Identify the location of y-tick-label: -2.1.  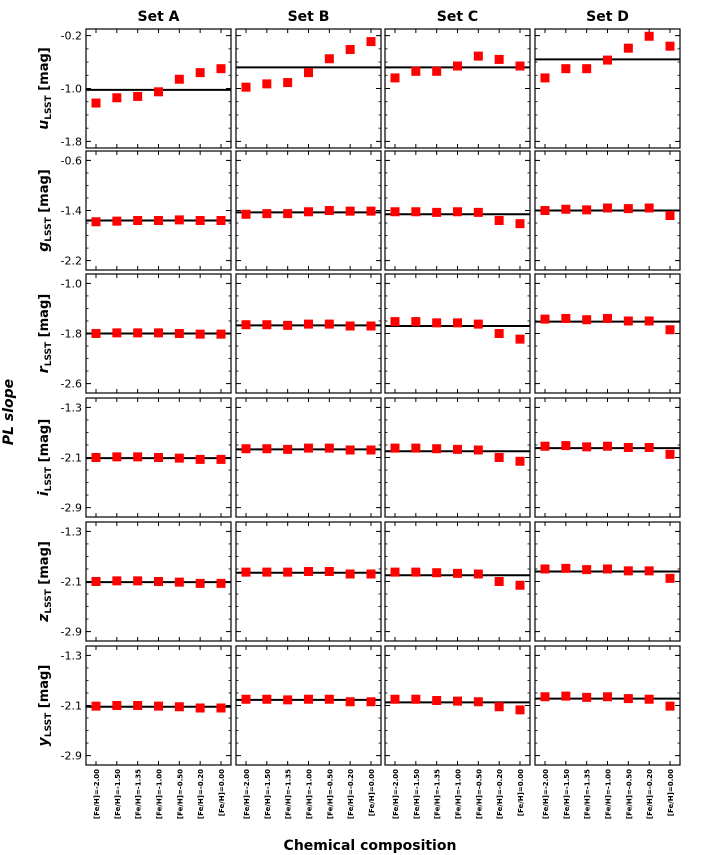
(71, 458).